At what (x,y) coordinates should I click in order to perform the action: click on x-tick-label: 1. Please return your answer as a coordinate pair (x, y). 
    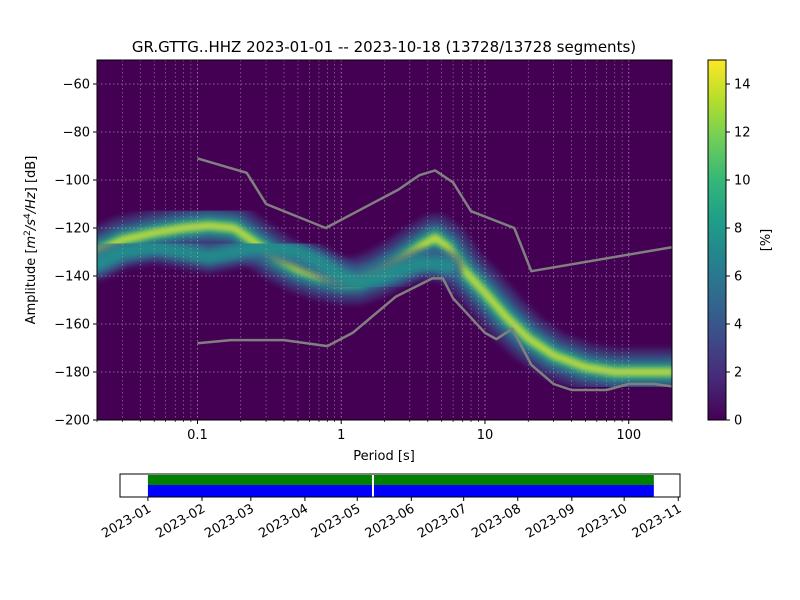
    Looking at the image, I should click on (341, 435).